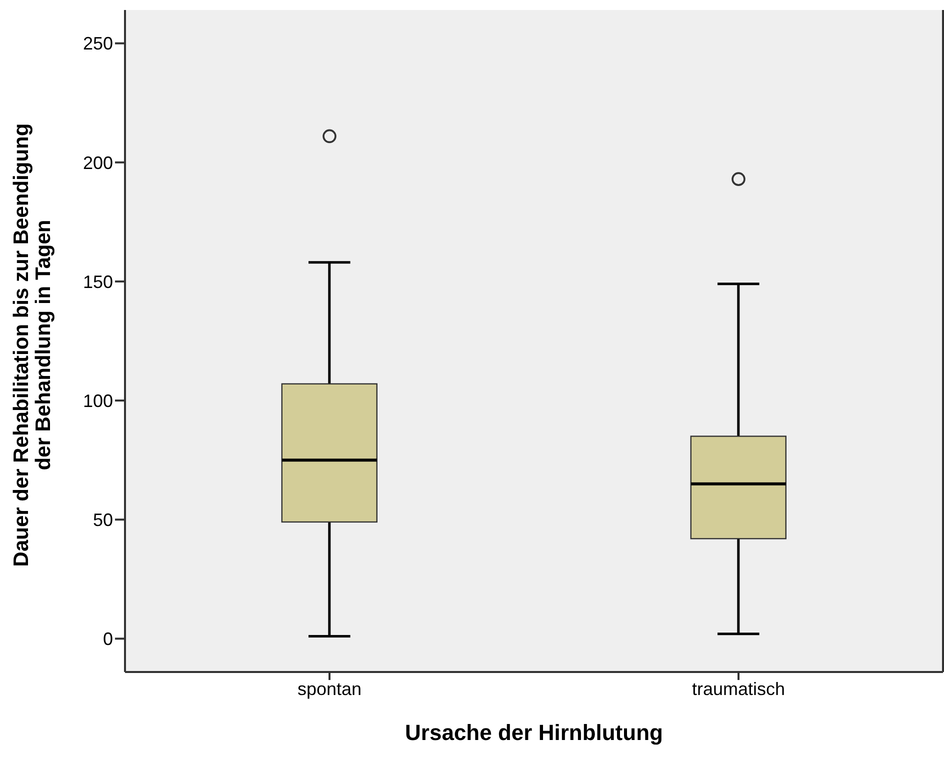 The width and height of the screenshot is (944, 762). Describe the element at coordinates (32, 345) in the screenshot. I see `y-axis-title: Dauer der Rehabilitation bis zur Beendigung der Behandlung in Tagen` at that location.